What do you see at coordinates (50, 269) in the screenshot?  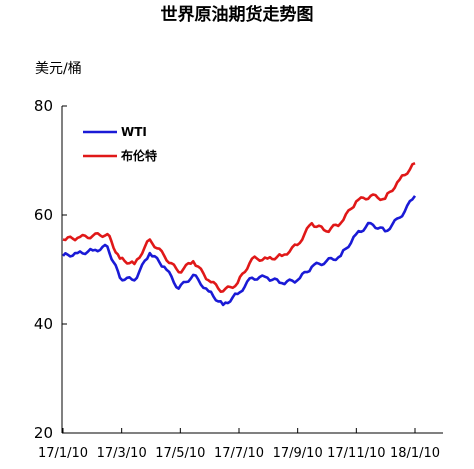 I see `y-ticks: 20 40 60 80` at bounding box center [50, 269].